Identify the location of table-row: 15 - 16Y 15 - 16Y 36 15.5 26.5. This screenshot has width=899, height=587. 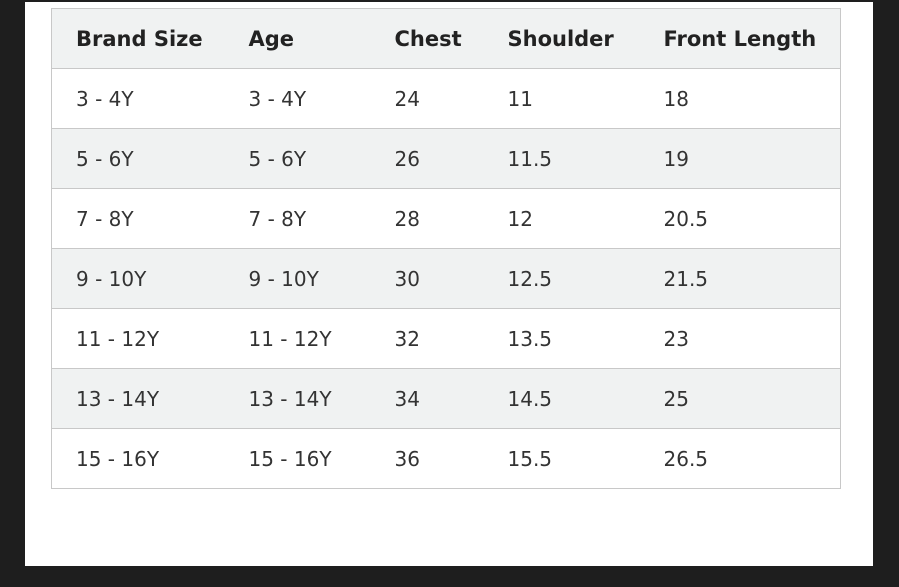
(446, 458).